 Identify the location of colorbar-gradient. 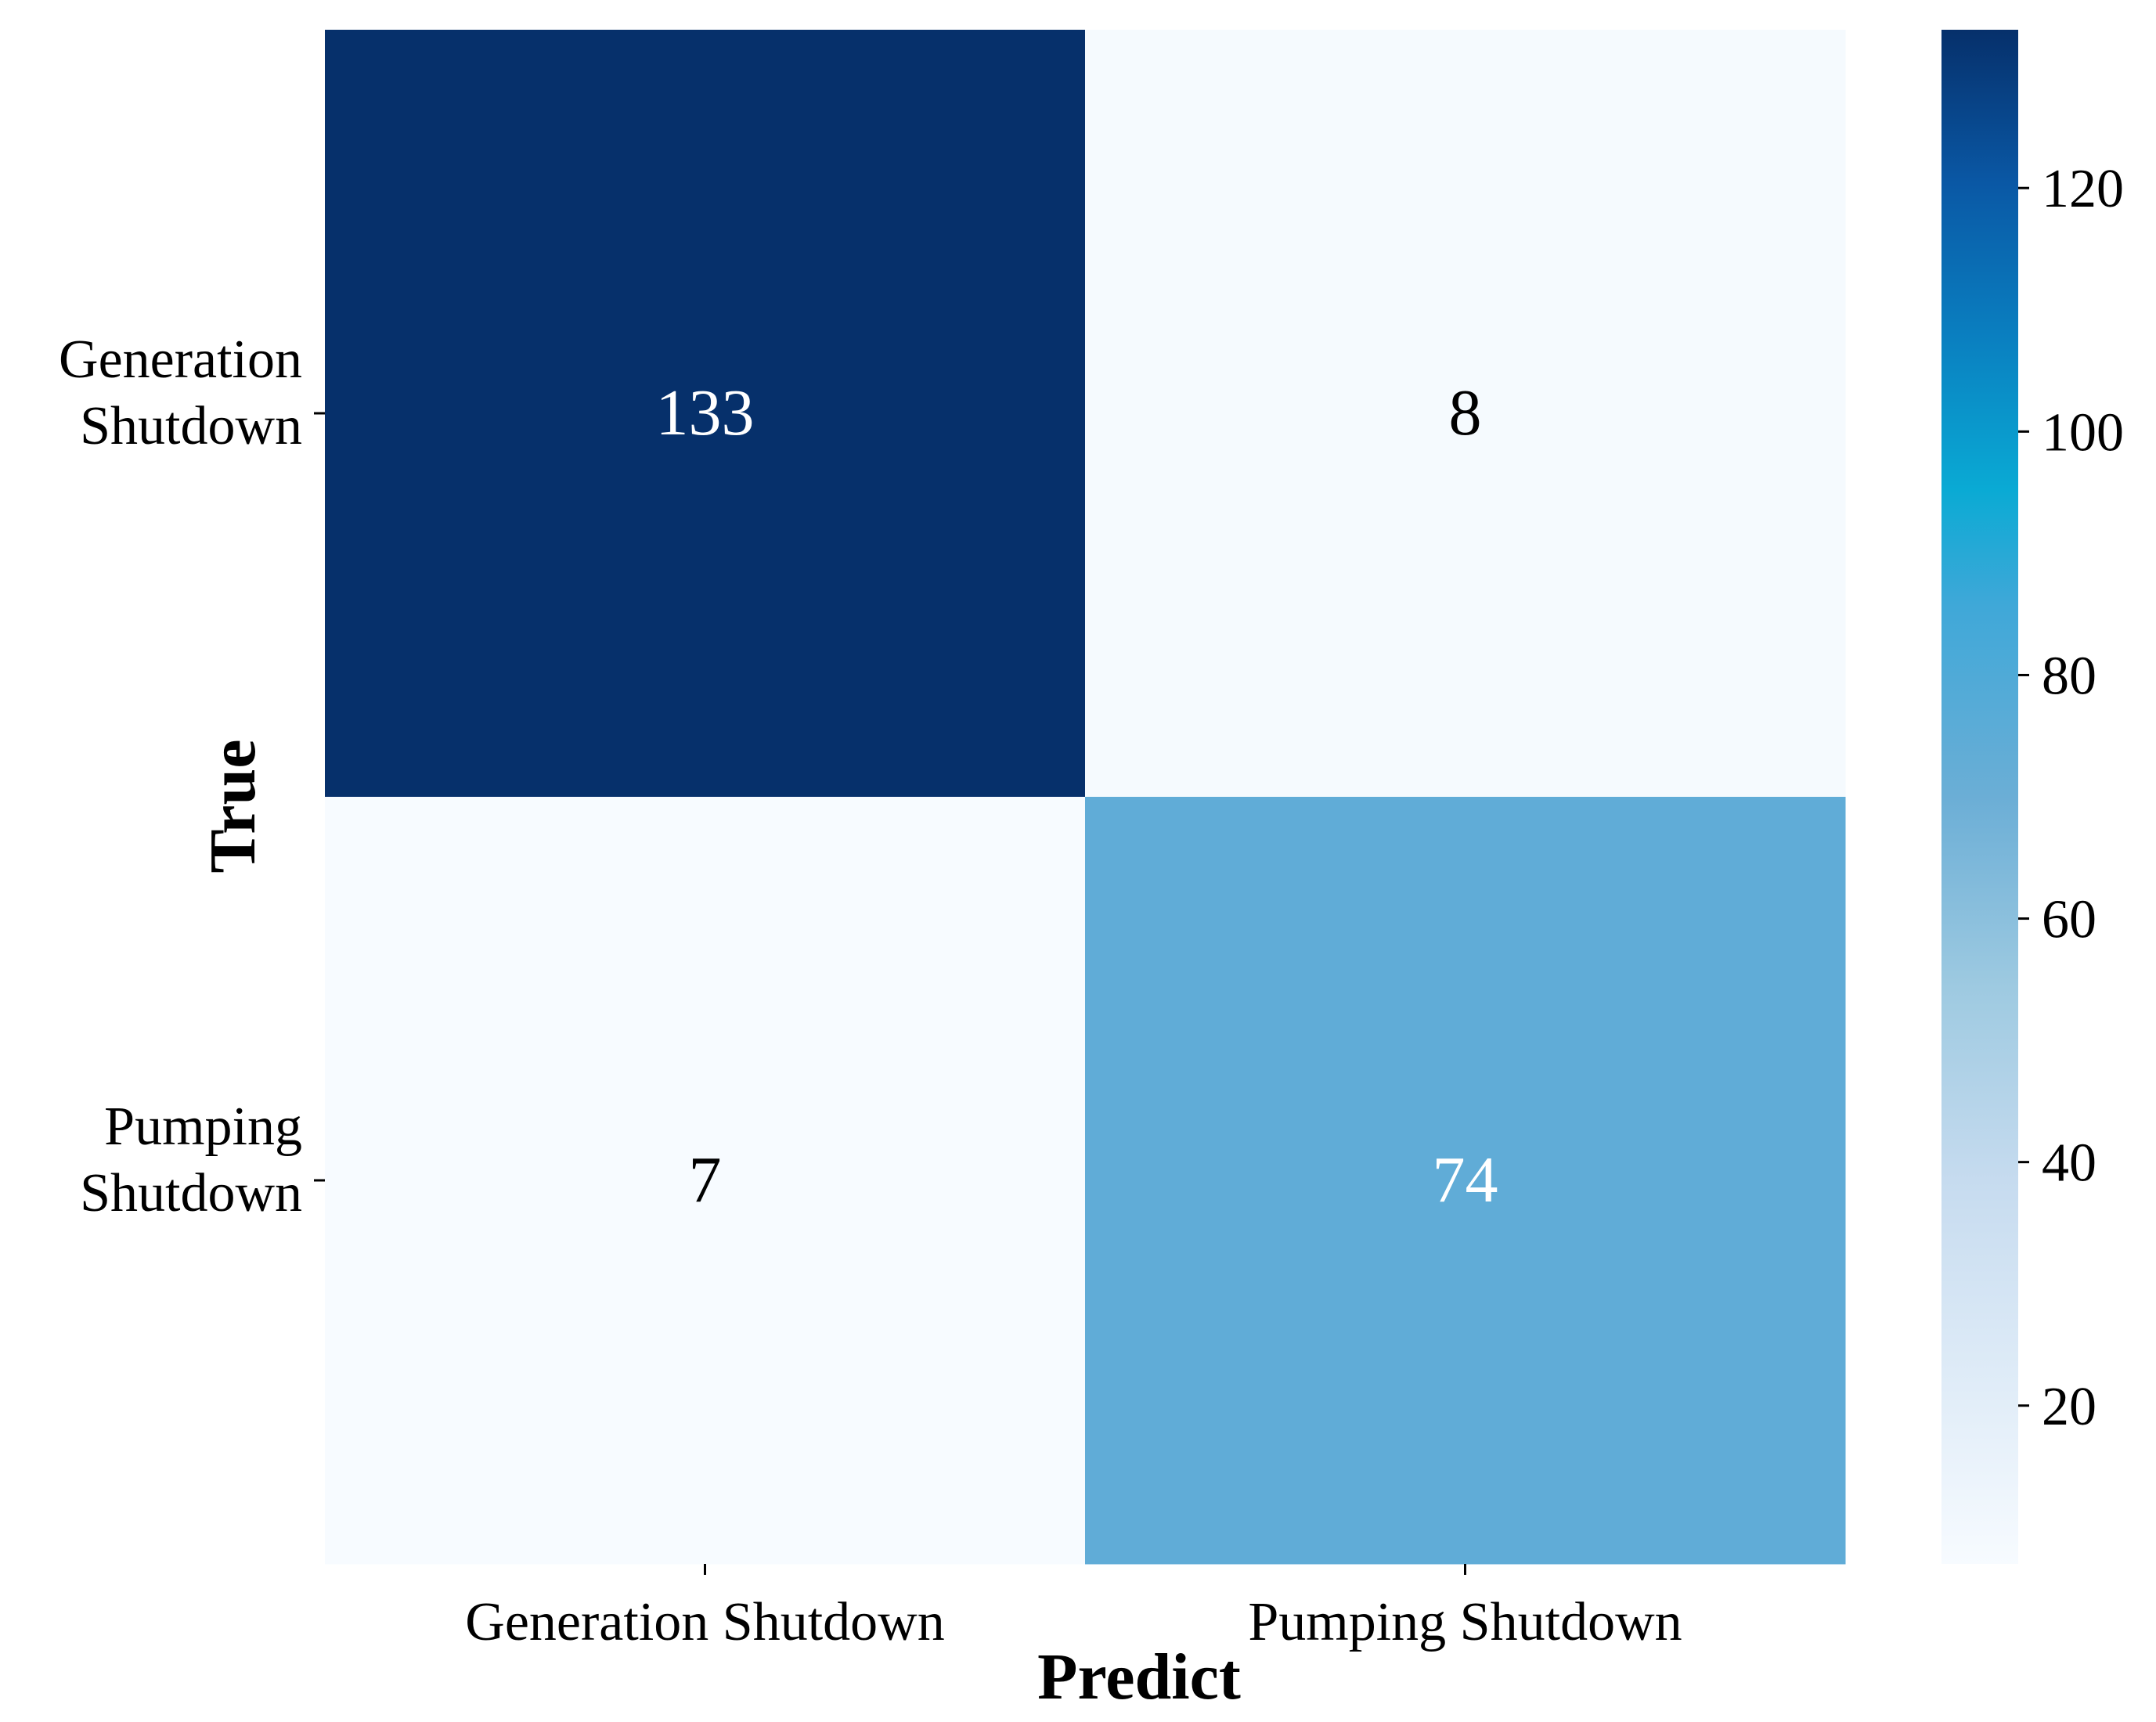
(1979, 797).